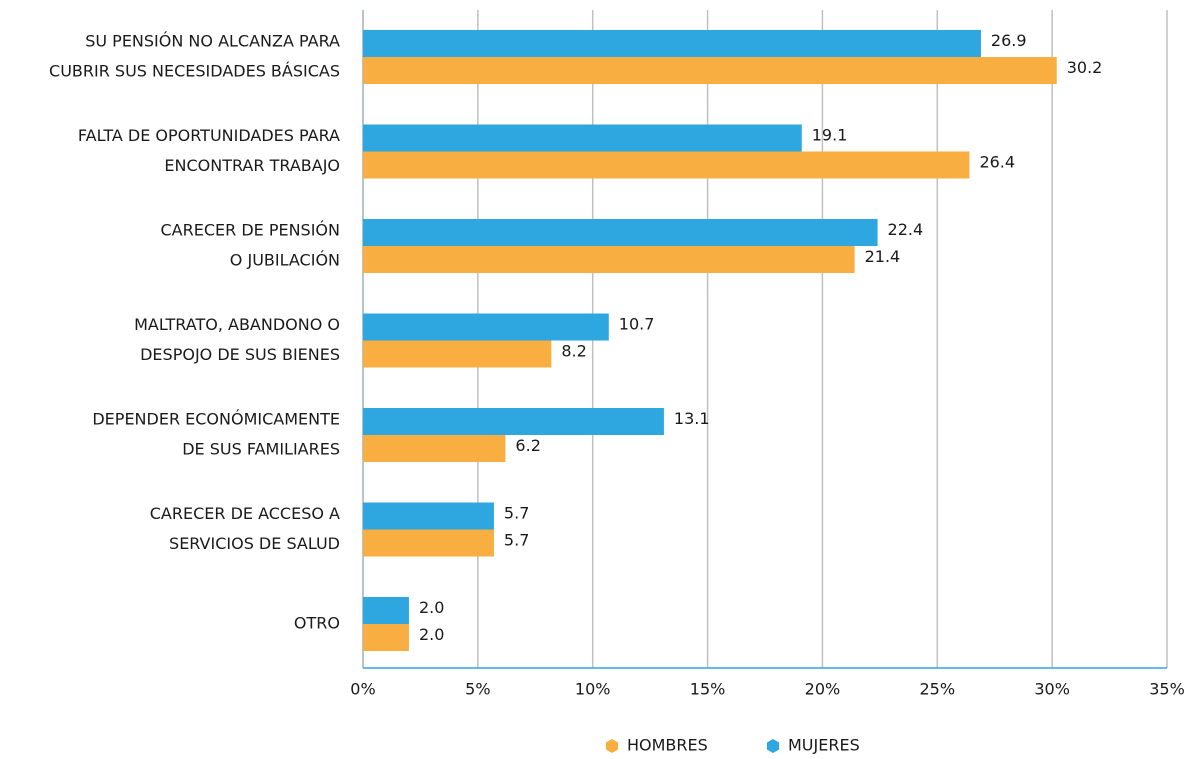  Describe the element at coordinates (823, 689) in the screenshot. I see `x-tick-label: 20%` at that location.